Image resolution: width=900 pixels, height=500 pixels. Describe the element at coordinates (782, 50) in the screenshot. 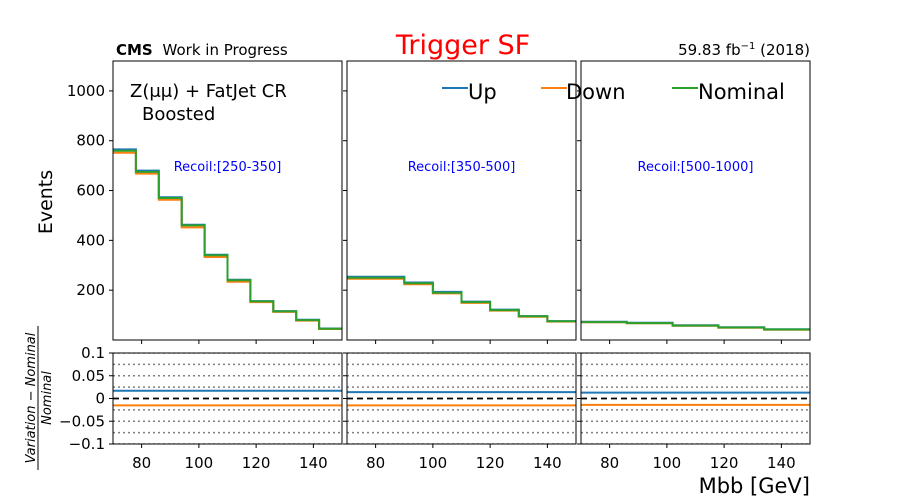

I see `lumi-year: (2018)` at that location.